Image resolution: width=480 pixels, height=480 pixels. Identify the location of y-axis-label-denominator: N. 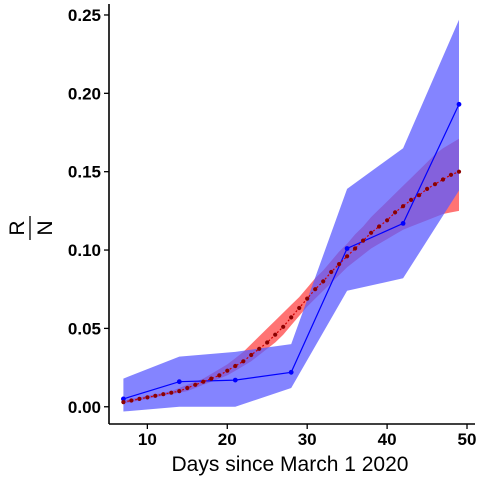
(45, 227).